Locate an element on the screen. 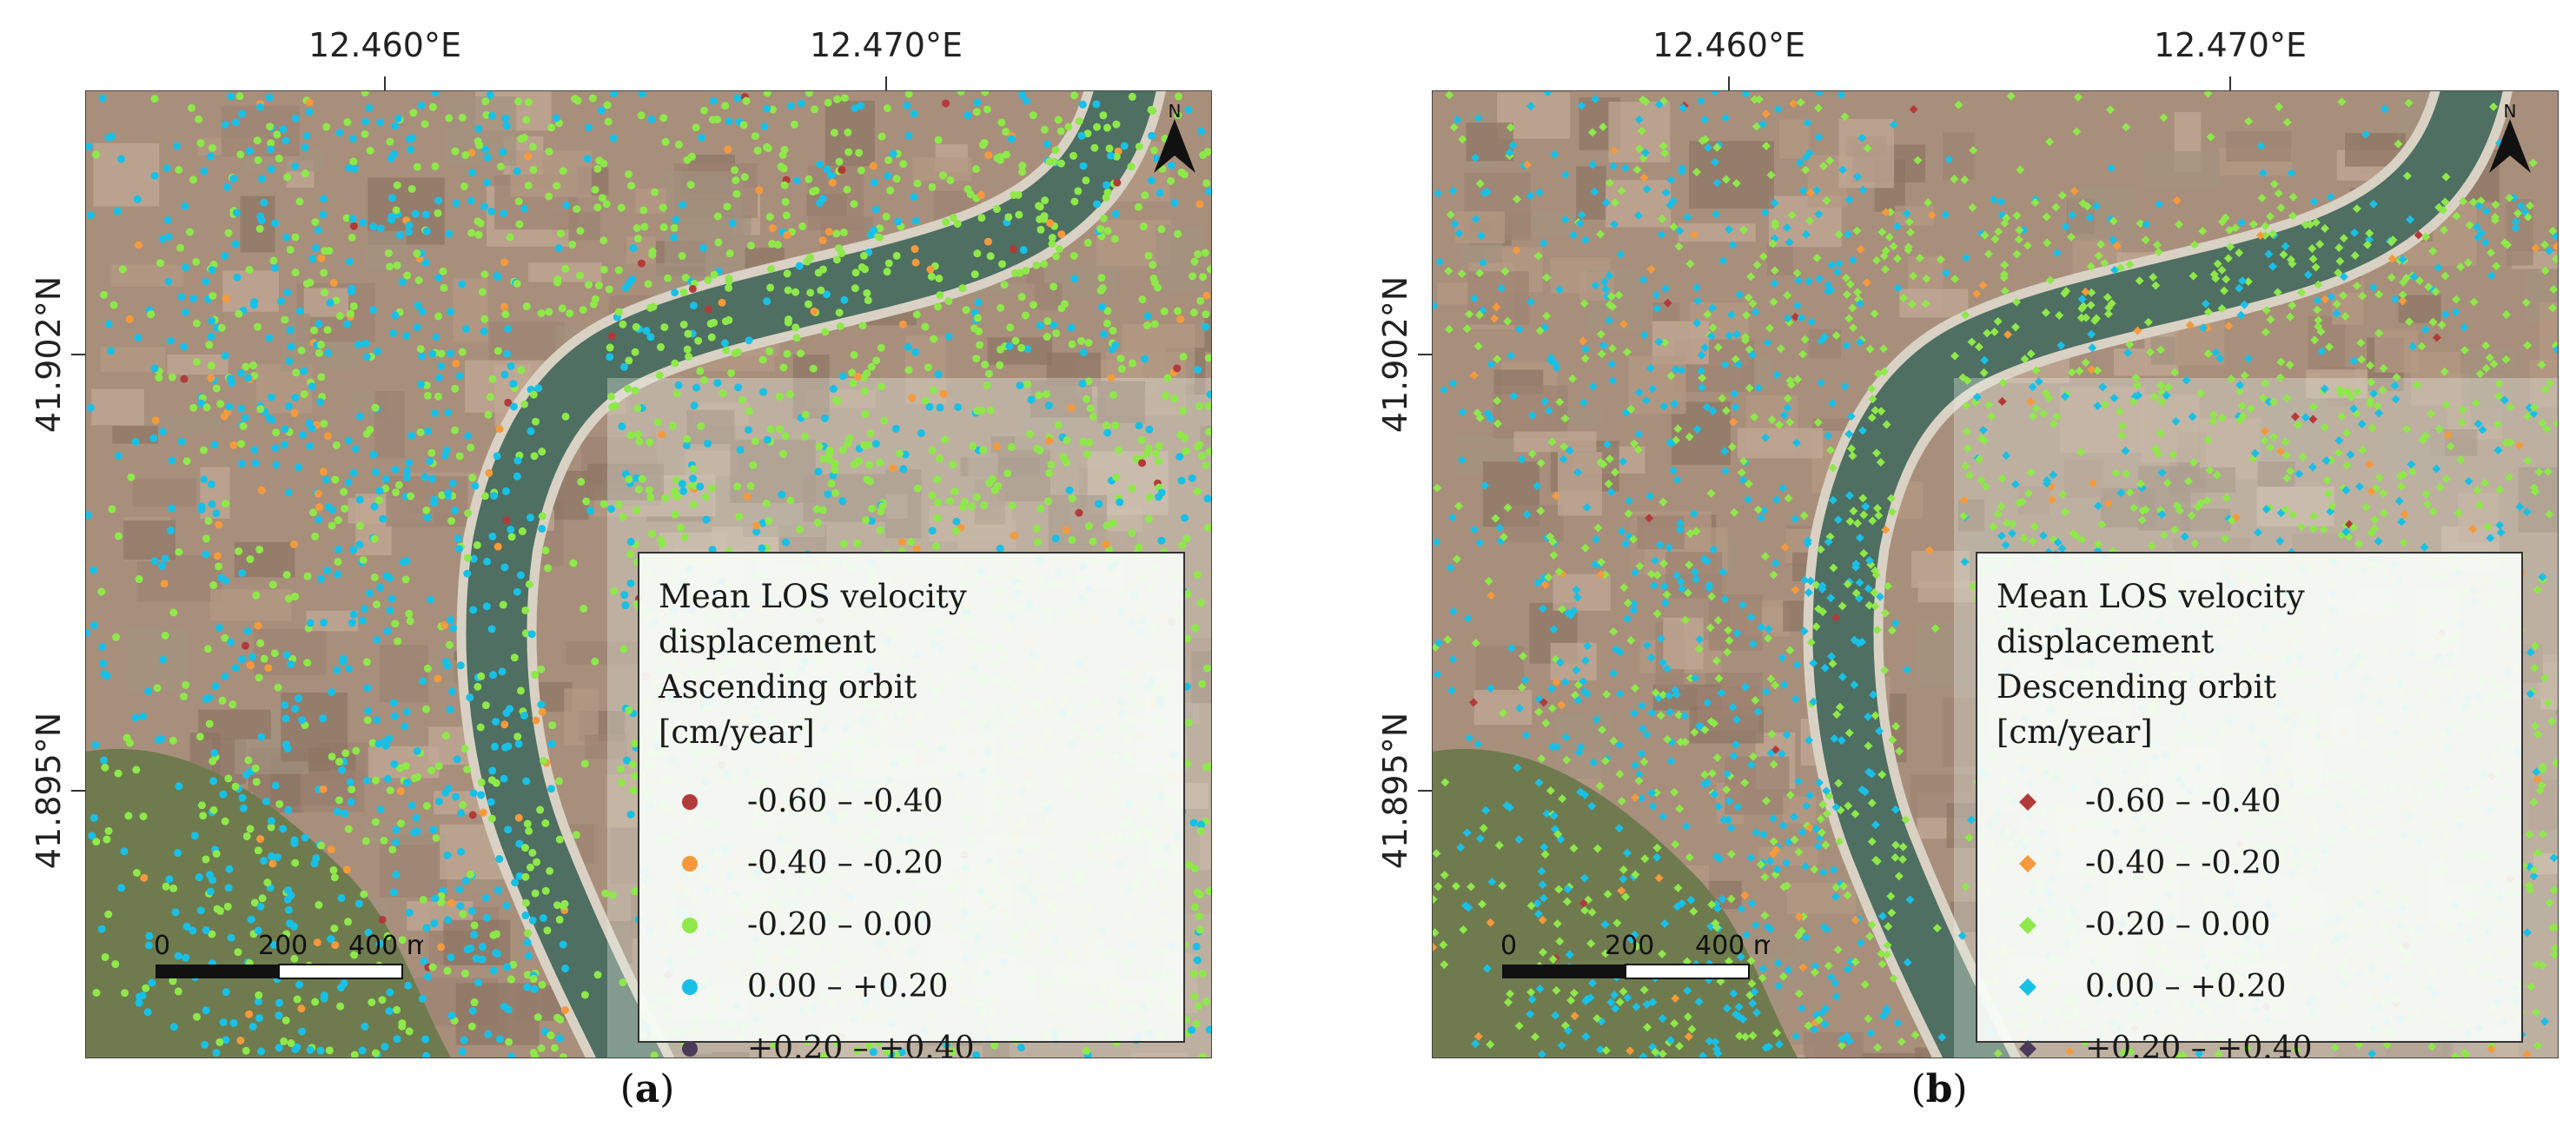 The height and width of the screenshot is (1147, 2576). panel-label: (b) is located at coordinates (1939, 1089).